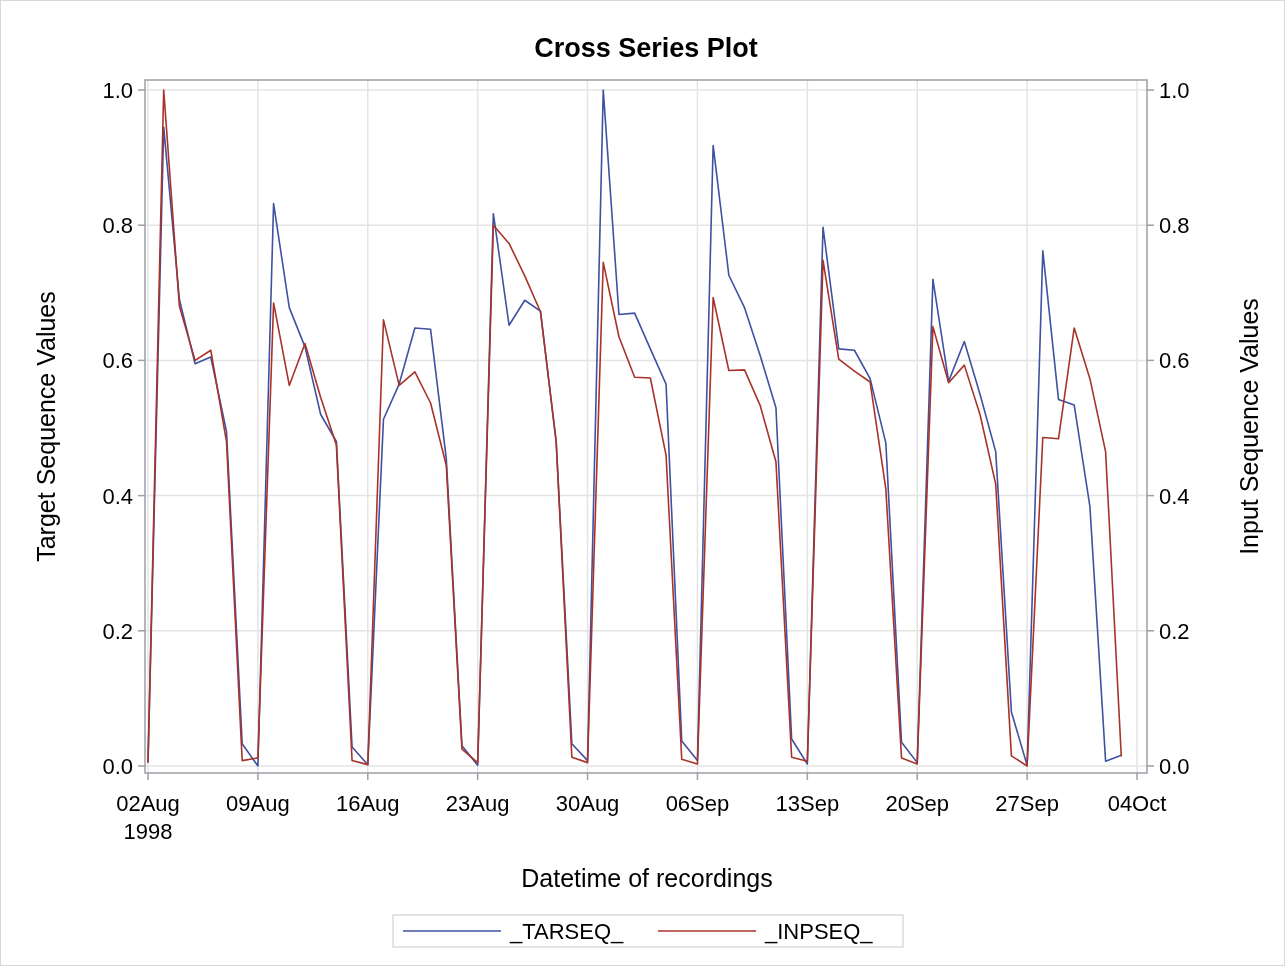 The width and height of the screenshot is (1285, 966). I want to click on y-tick-label: 0.4, so click(117, 496).